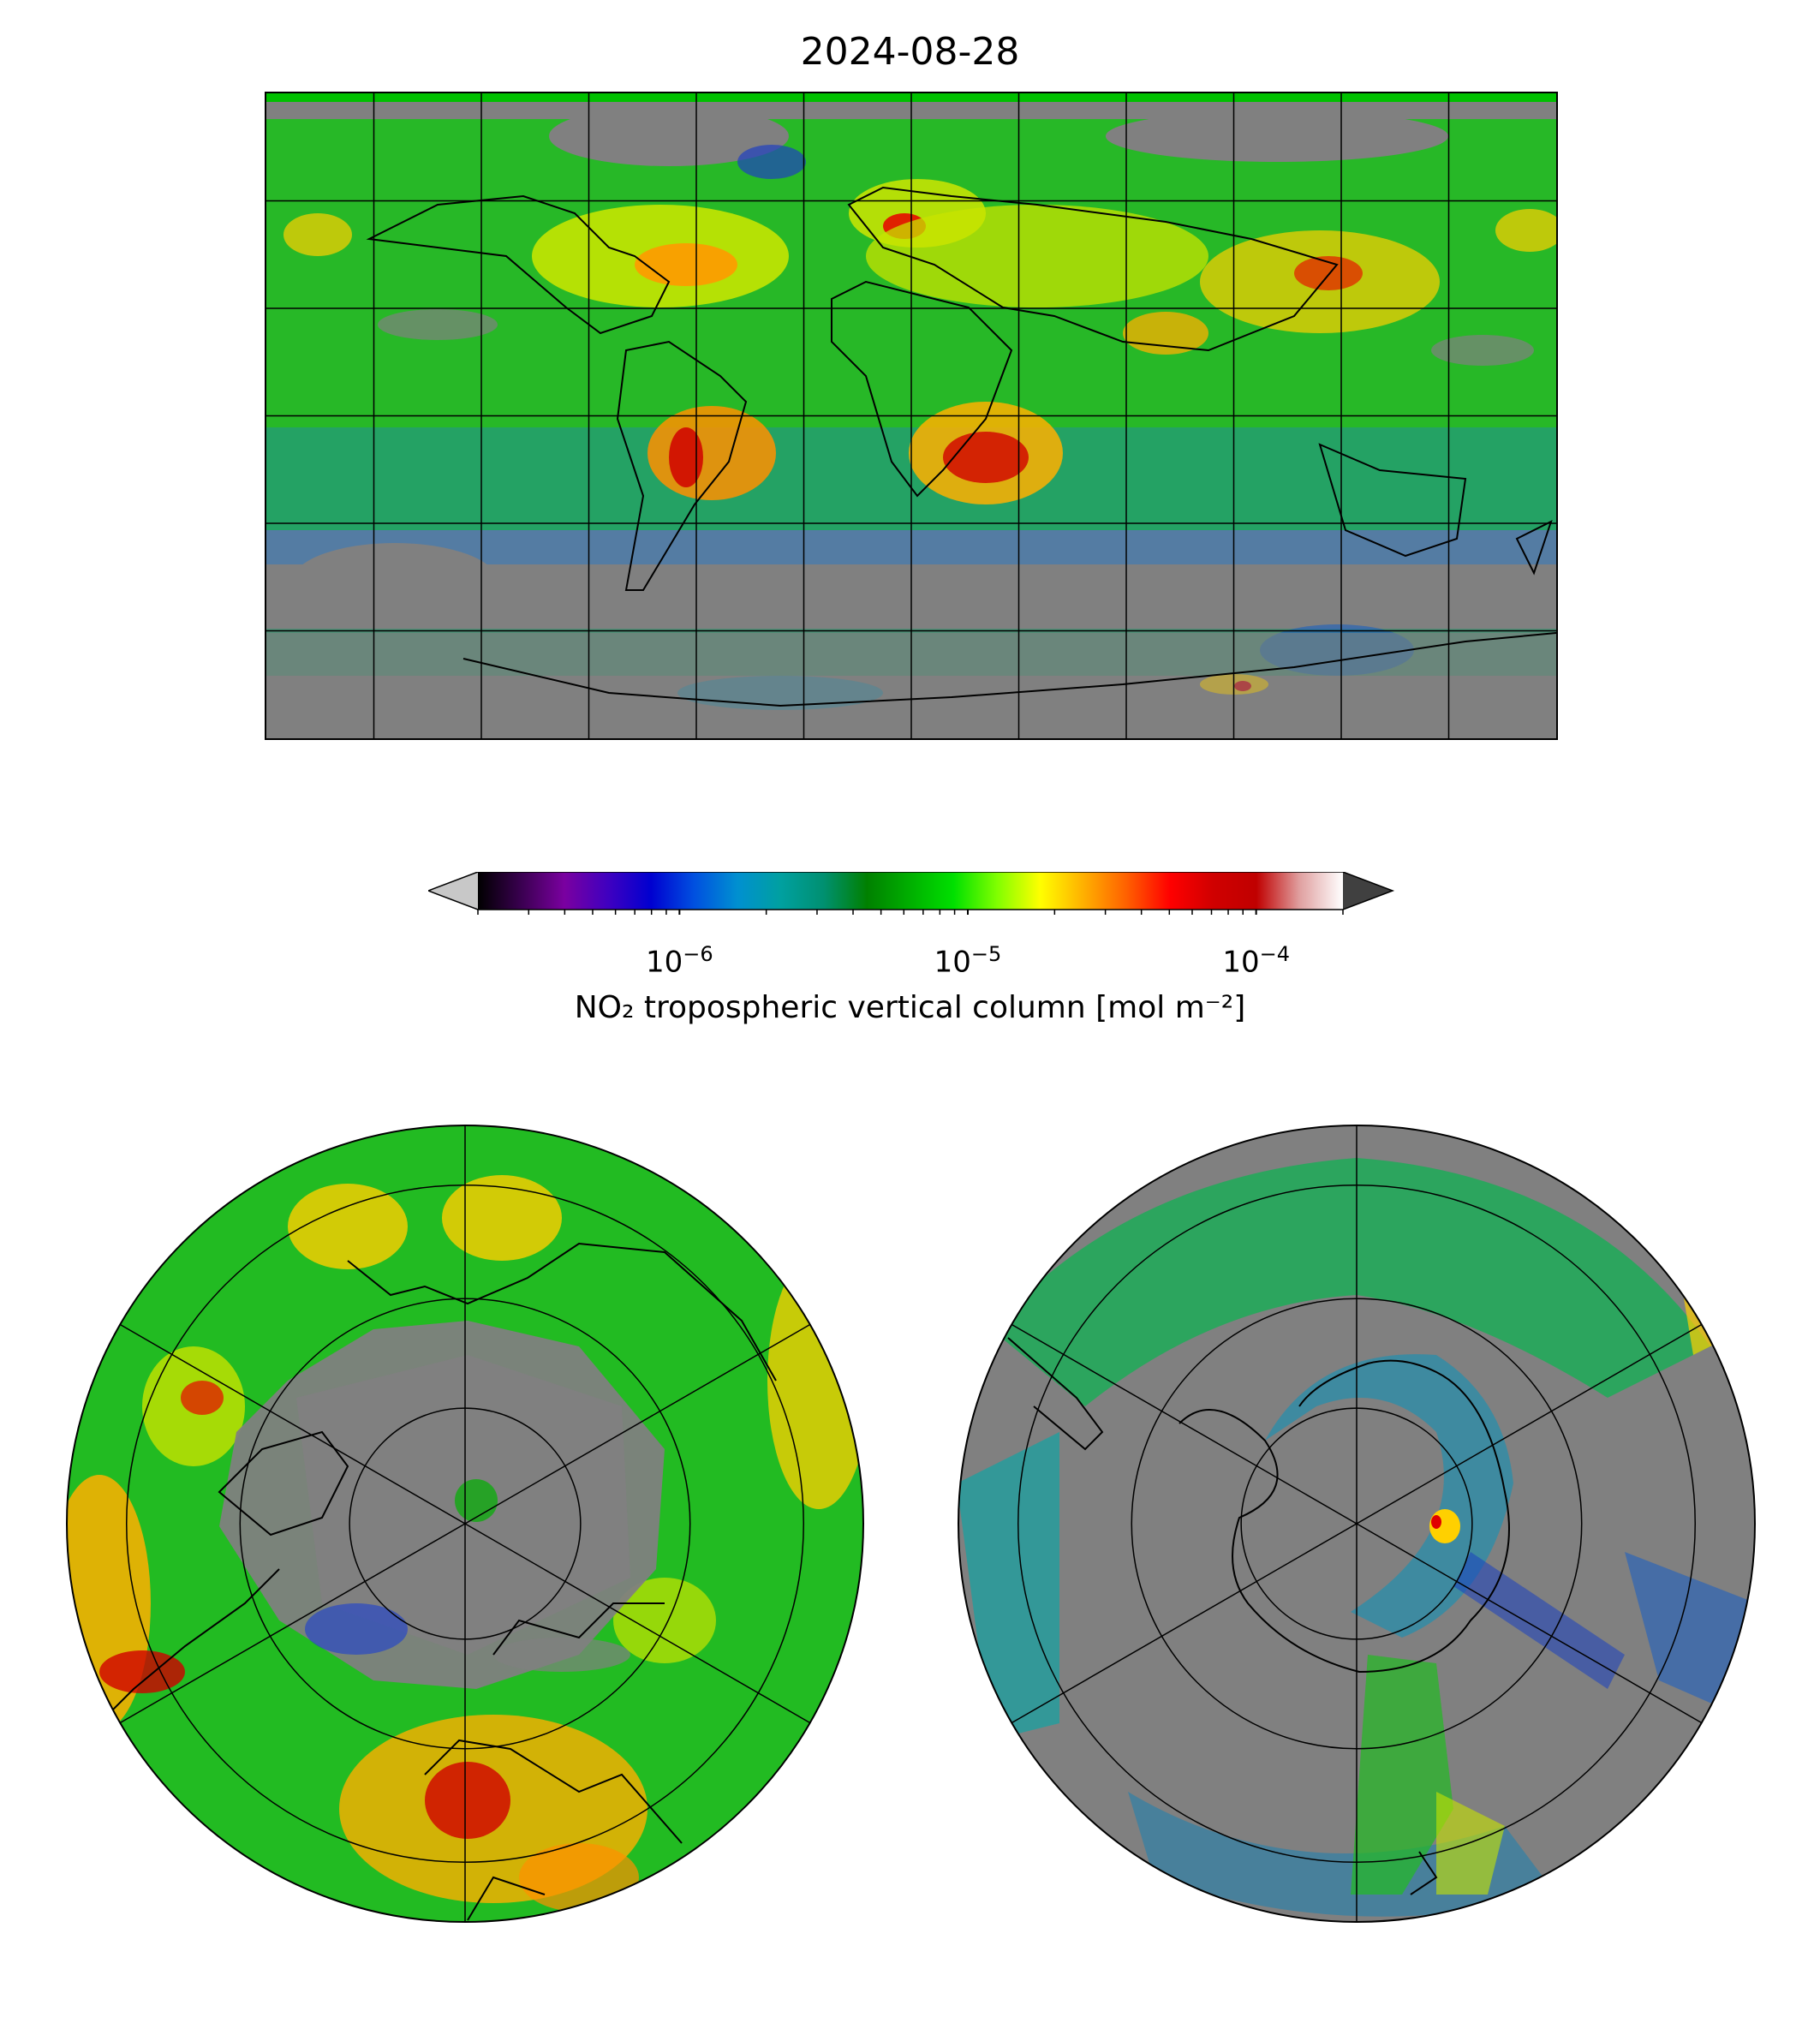  I want to click on colorbar-under-extension, so click(453, 891).